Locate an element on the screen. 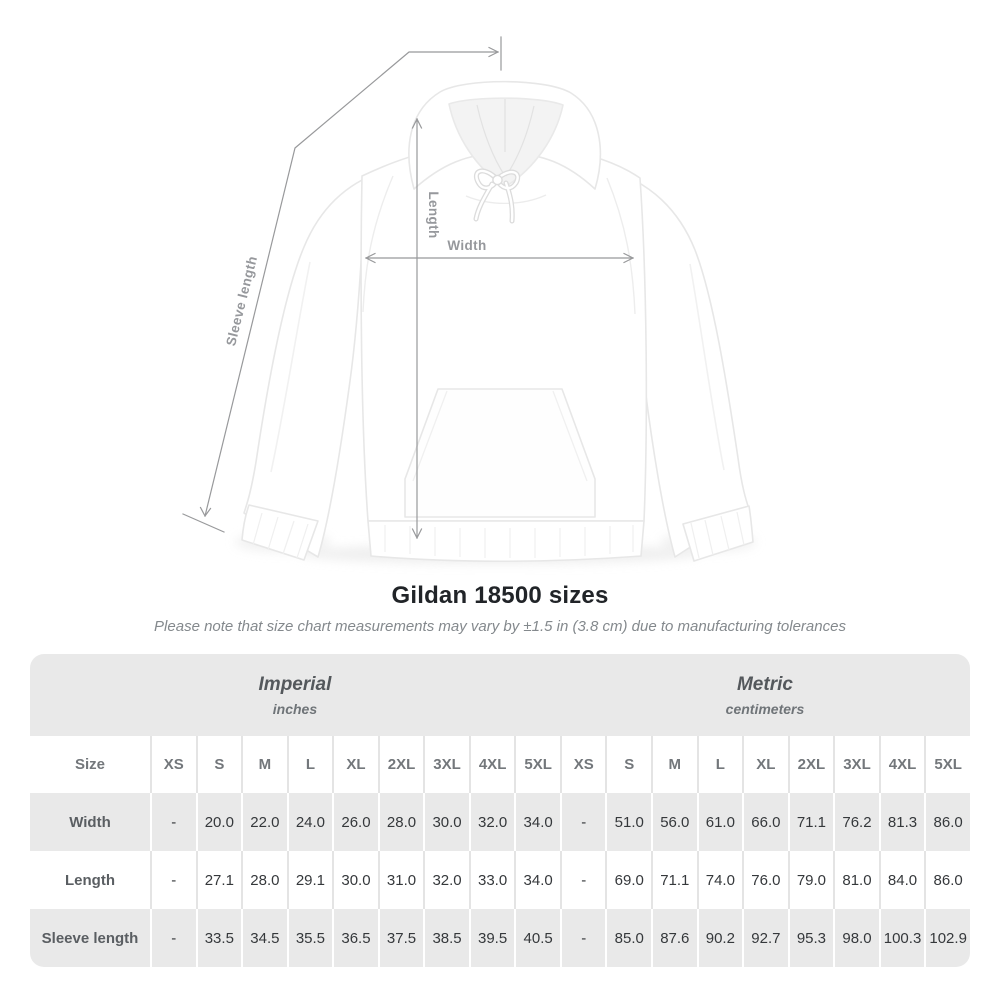 This screenshot has height=1000, width=1000. measurement-cell: 38.5 is located at coordinates (446, 938).